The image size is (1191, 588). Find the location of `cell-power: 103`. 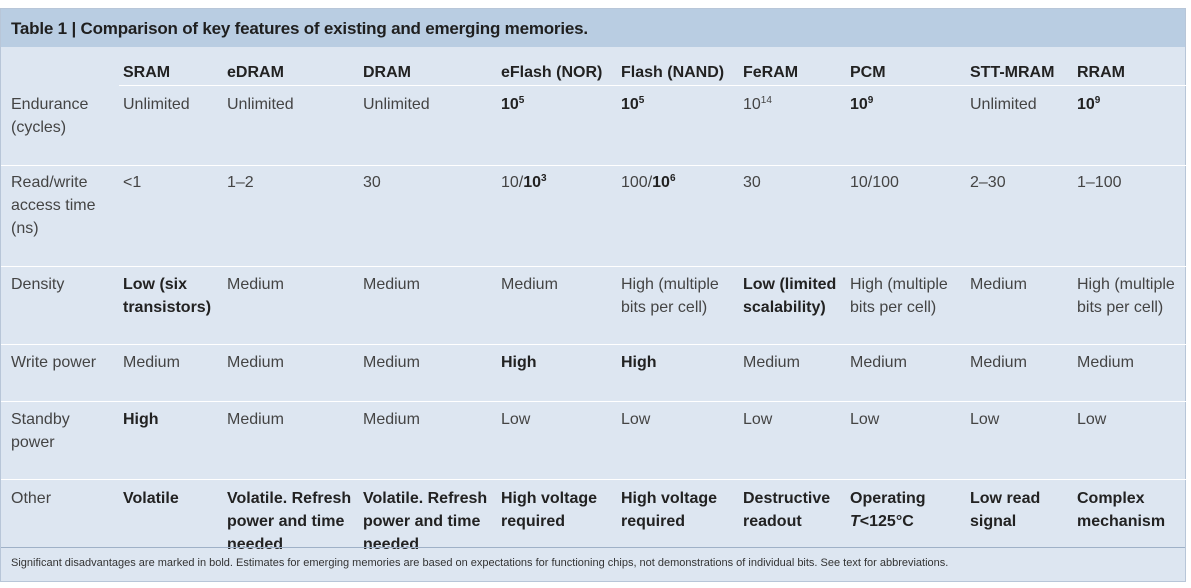

cell-power: 103 is located at coordinates (534, 182).